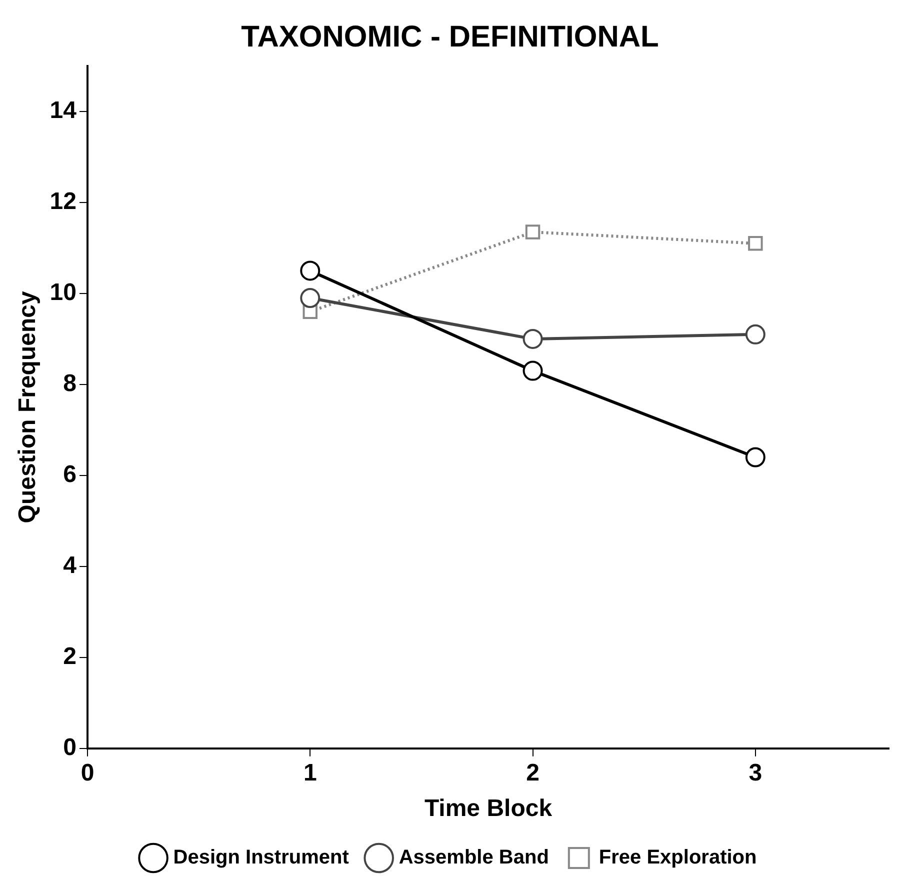  What do you see at coordinates (755, 772) in the screenshot?
I see `x-tick-label: 3` at bounding box center [755, 772].